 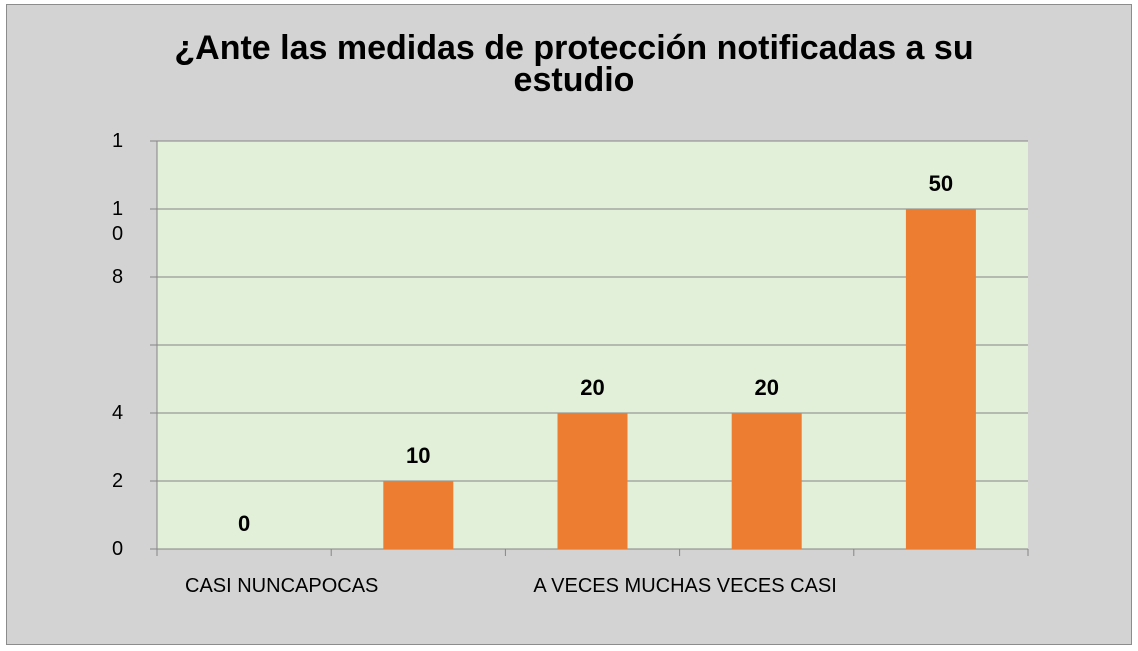 What do you see at coordinates (118, 140) in the screenshot?
I see `y-tick-label: 1` at bounding box center [118, 140].